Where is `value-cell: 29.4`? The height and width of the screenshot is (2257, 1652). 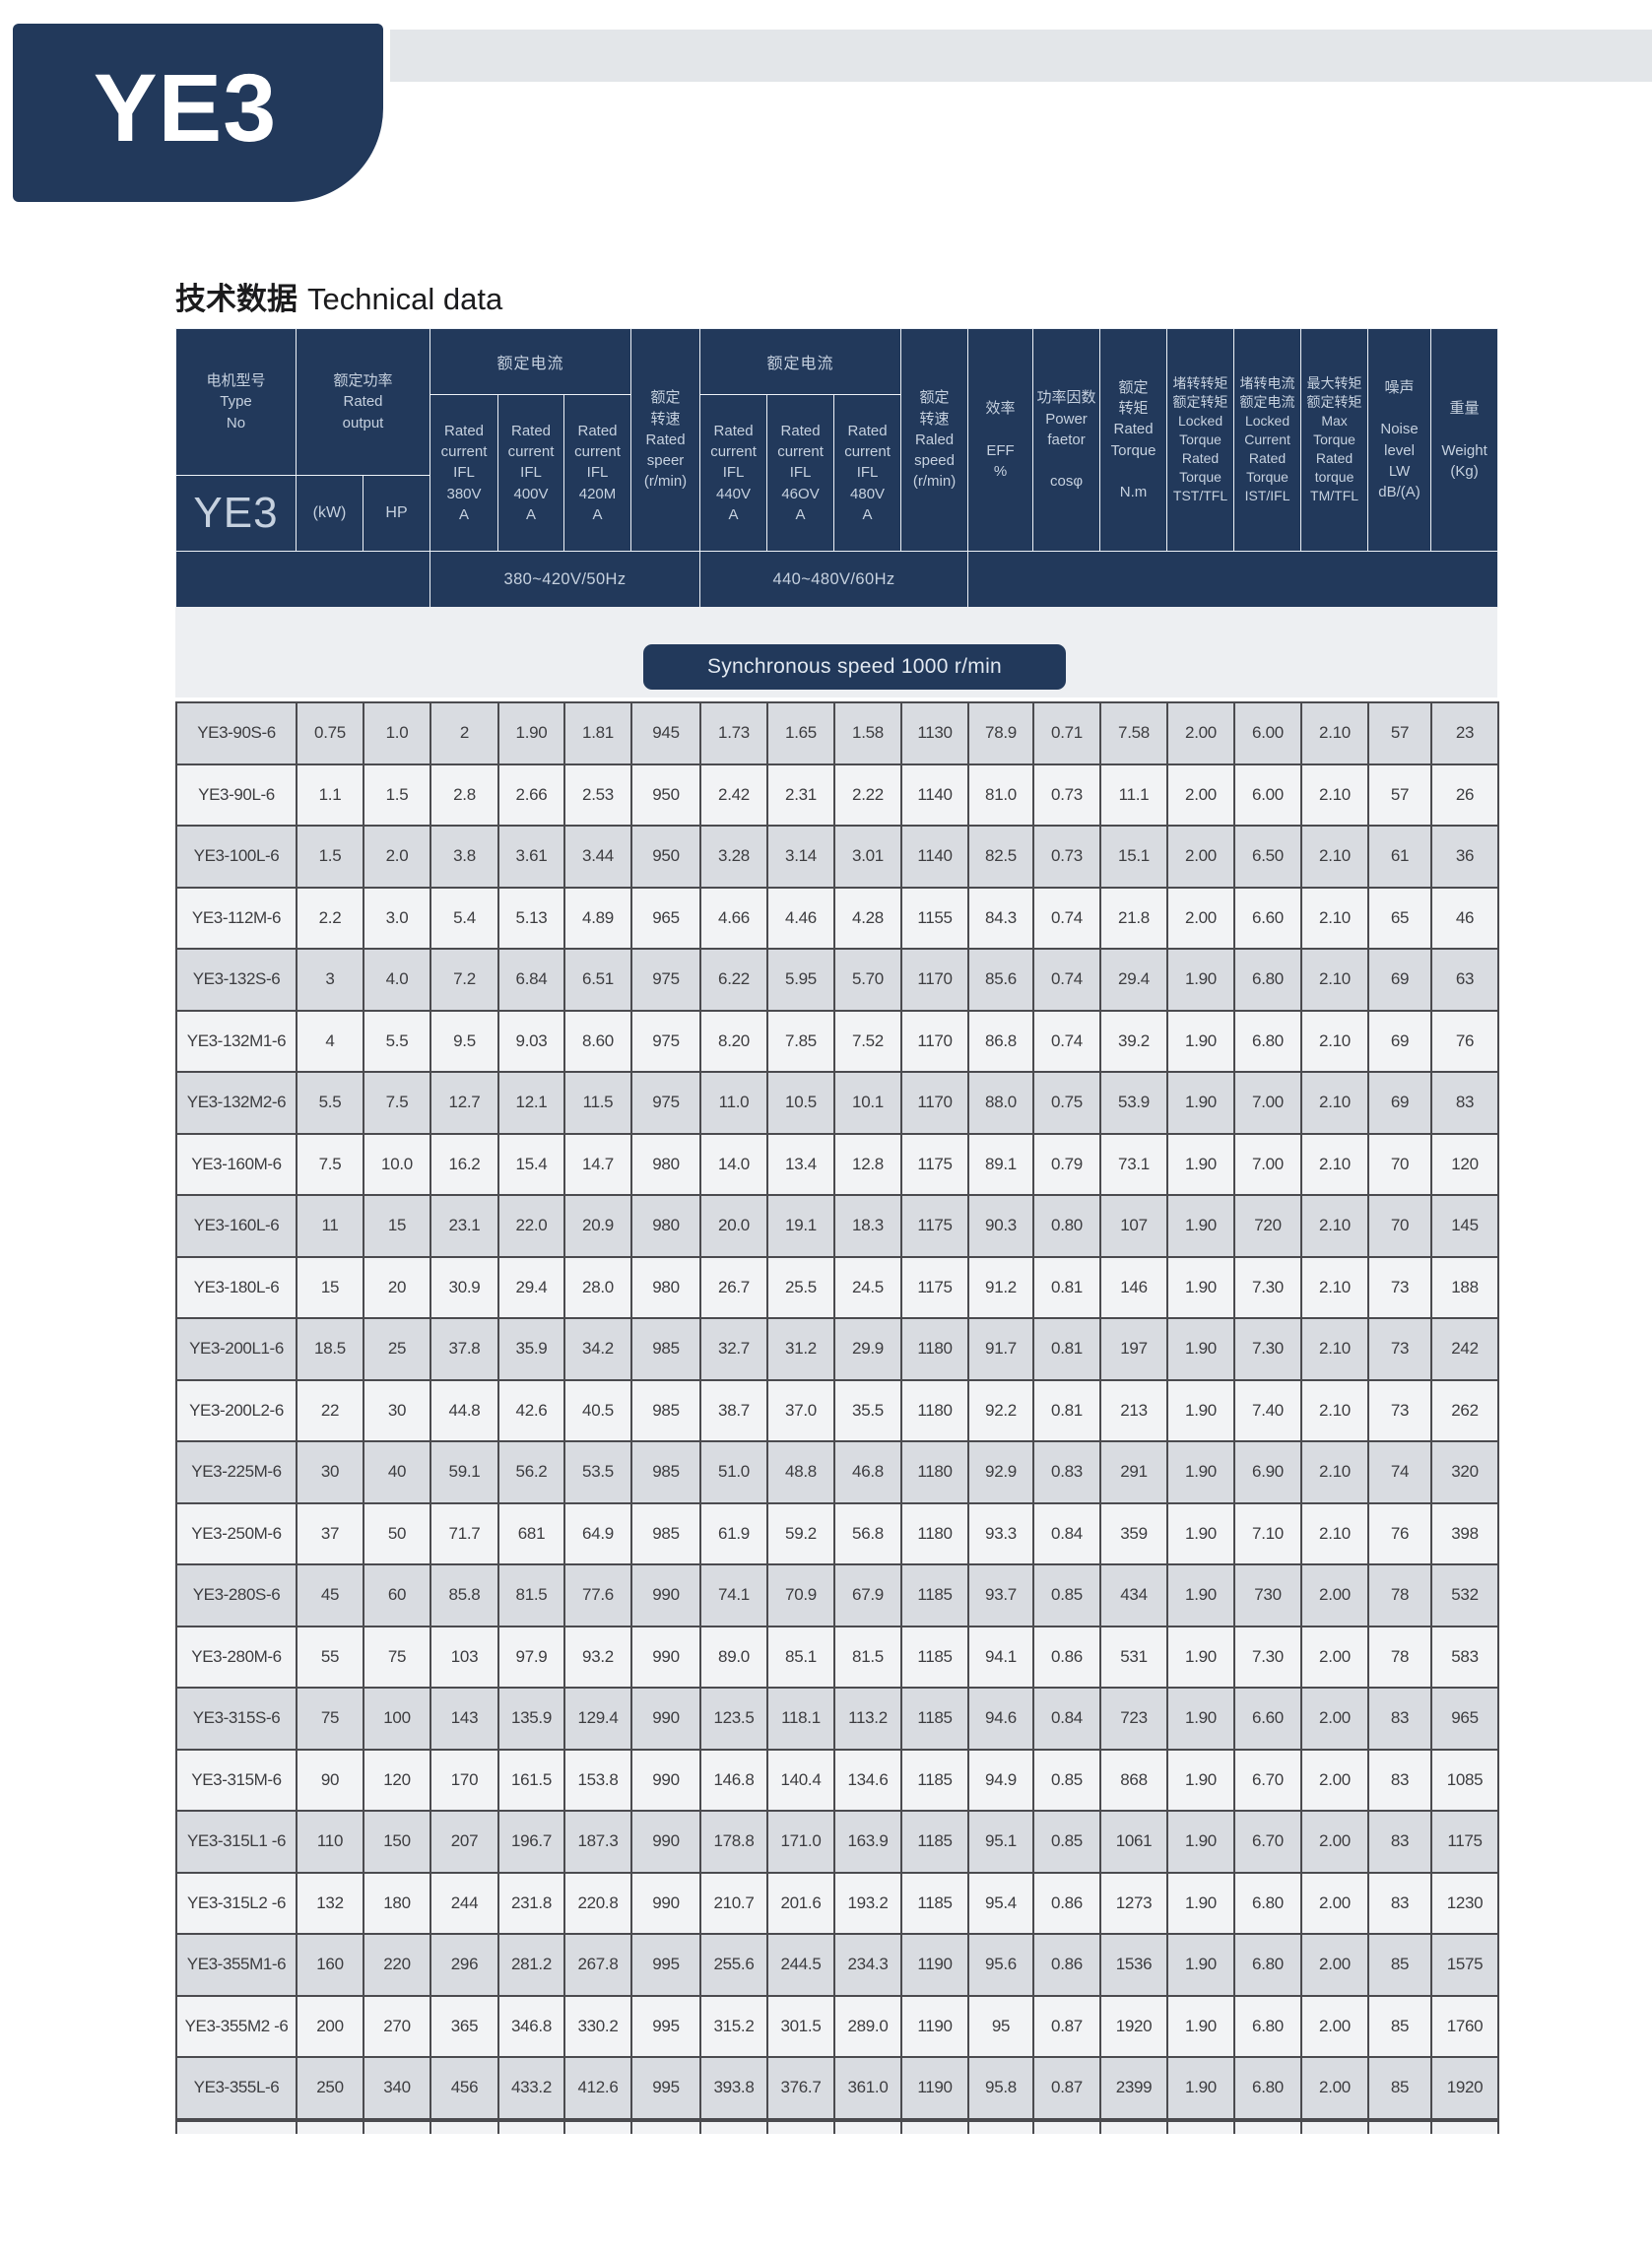
value-cell: 29.4 is located at coordinates (531, 1287).